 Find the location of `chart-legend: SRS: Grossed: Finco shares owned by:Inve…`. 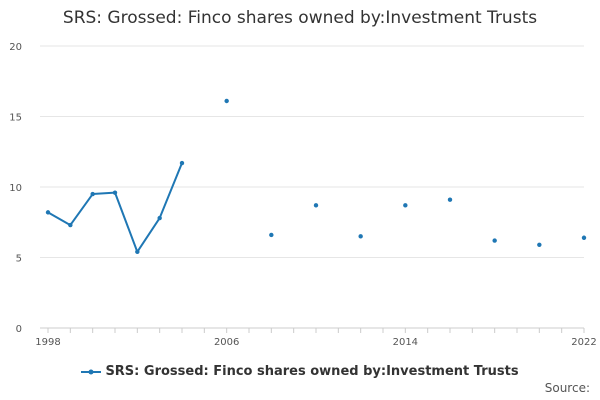

chart-legend: SRS: Grossed: Finco shares owned by:Inve… is located at coordinates (300, 371).